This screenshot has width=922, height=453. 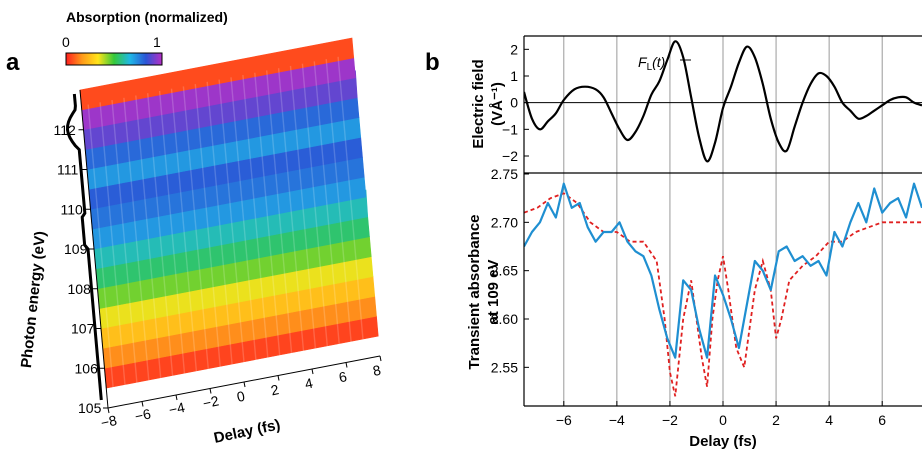 I want to click on delay-tick-label: −6, so click(x=142, y=414).